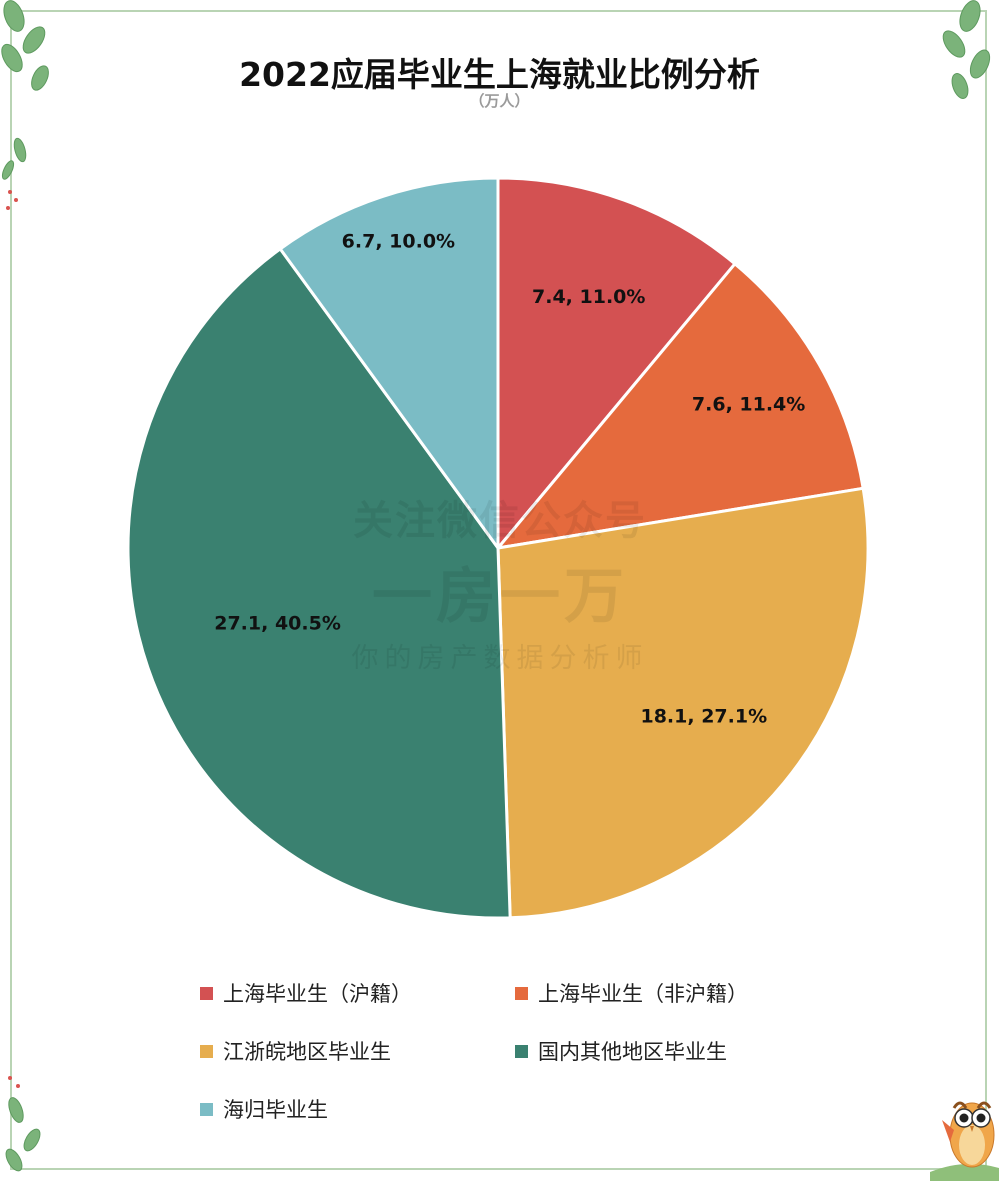  Describe the element at coordinates (500, 597) in the screenshot. I see `watermark-line-2: 一房一万` at that location.